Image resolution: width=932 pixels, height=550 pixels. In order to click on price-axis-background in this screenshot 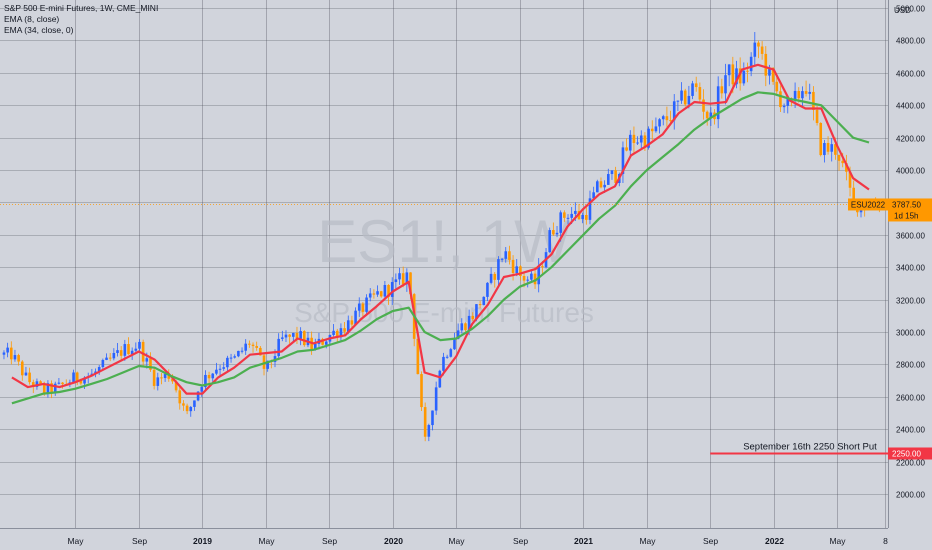, I will do `click(910, 275)`.